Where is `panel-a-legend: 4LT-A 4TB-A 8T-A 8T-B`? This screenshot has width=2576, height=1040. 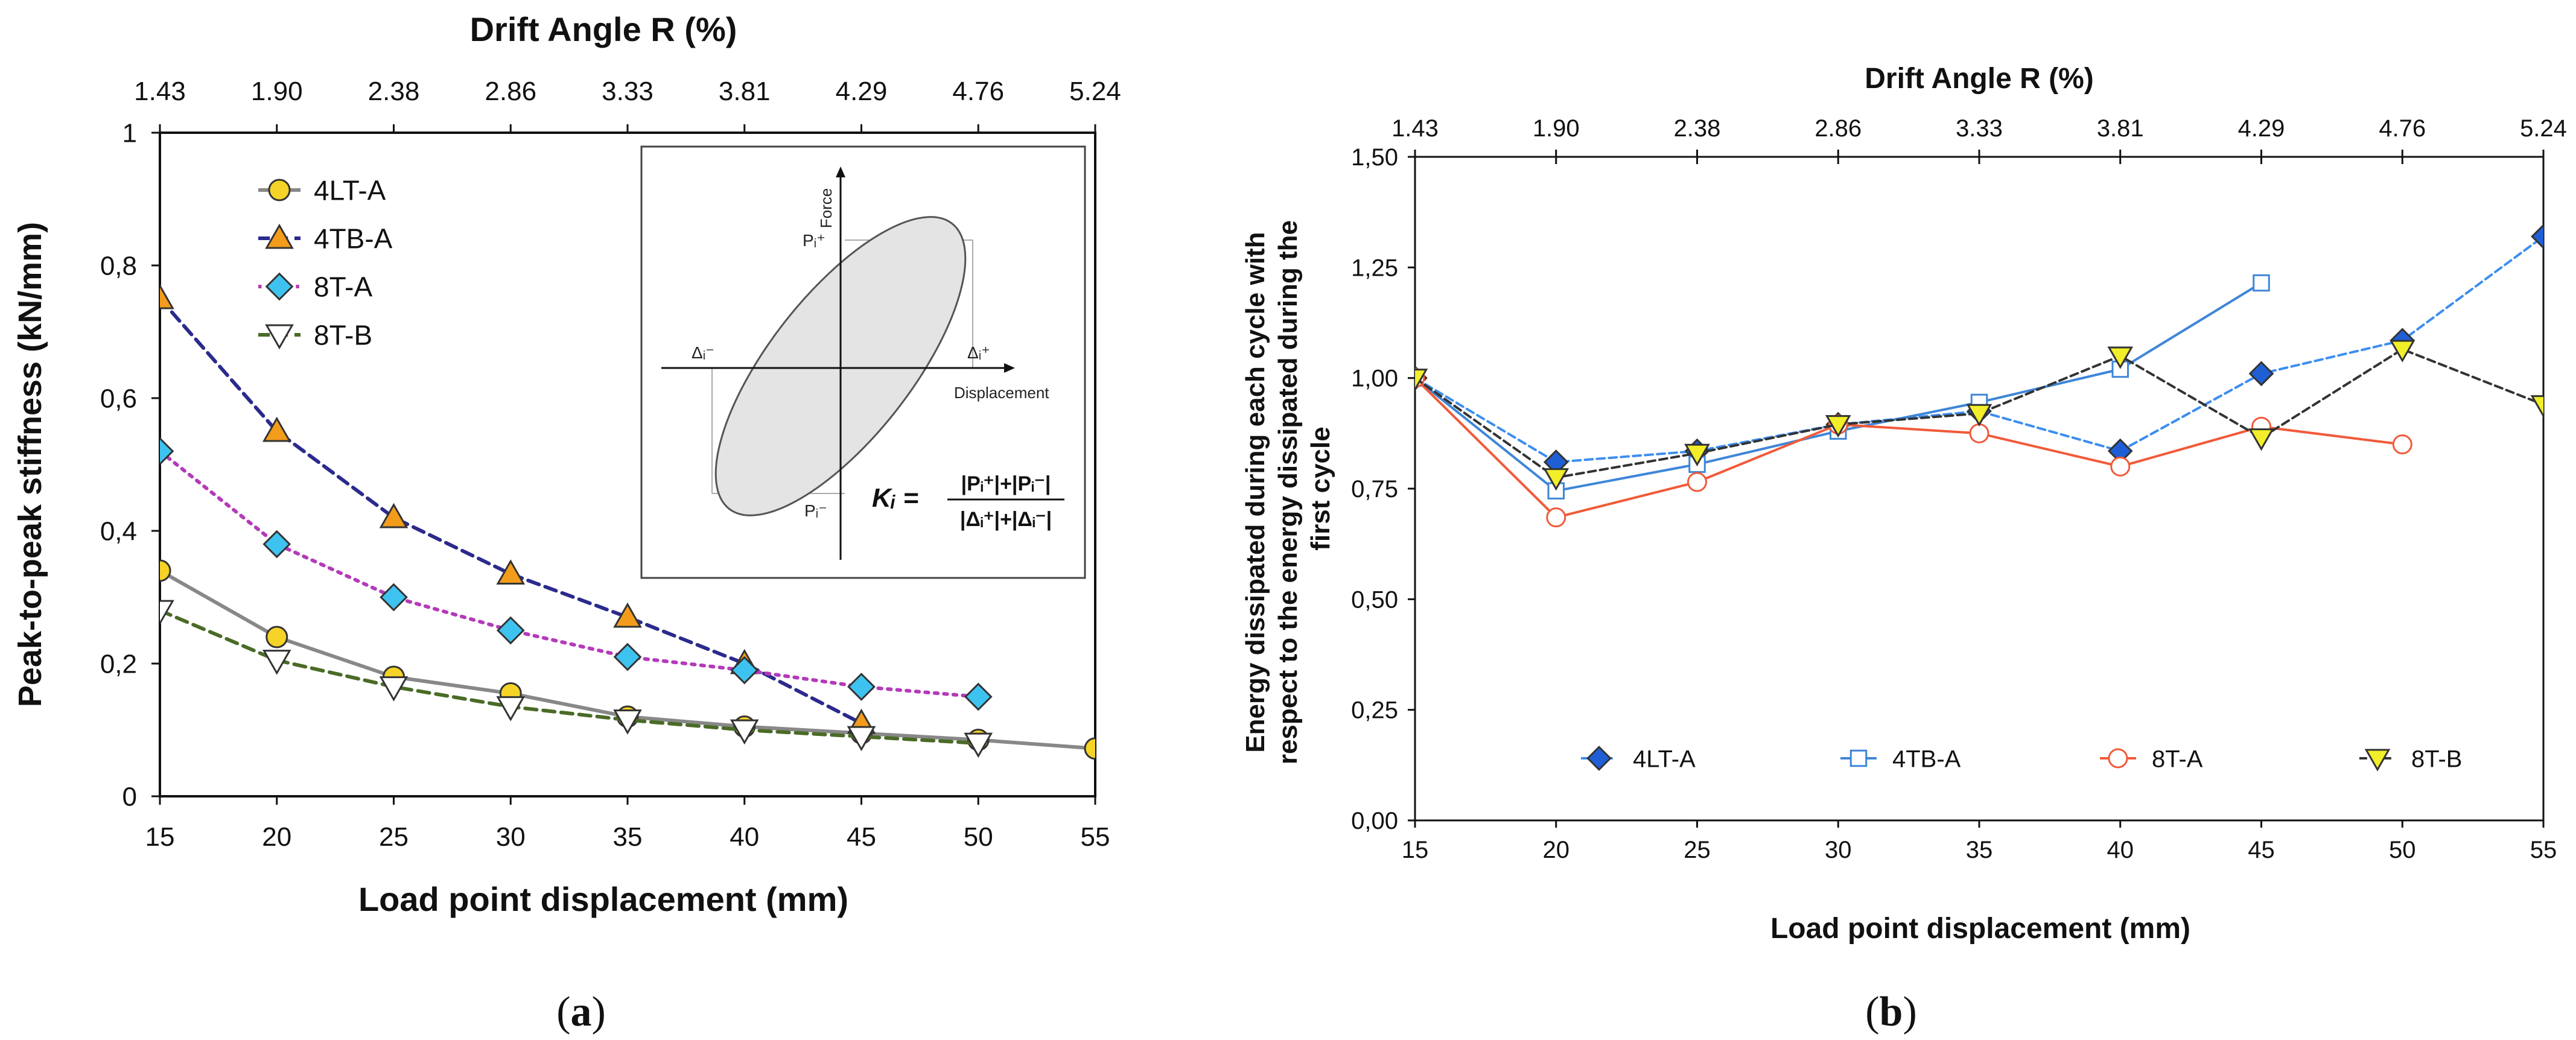 panel-a-legend: 4LT-A 4TB-A 8T-A 8T-B is located at coordinates (326, 263).